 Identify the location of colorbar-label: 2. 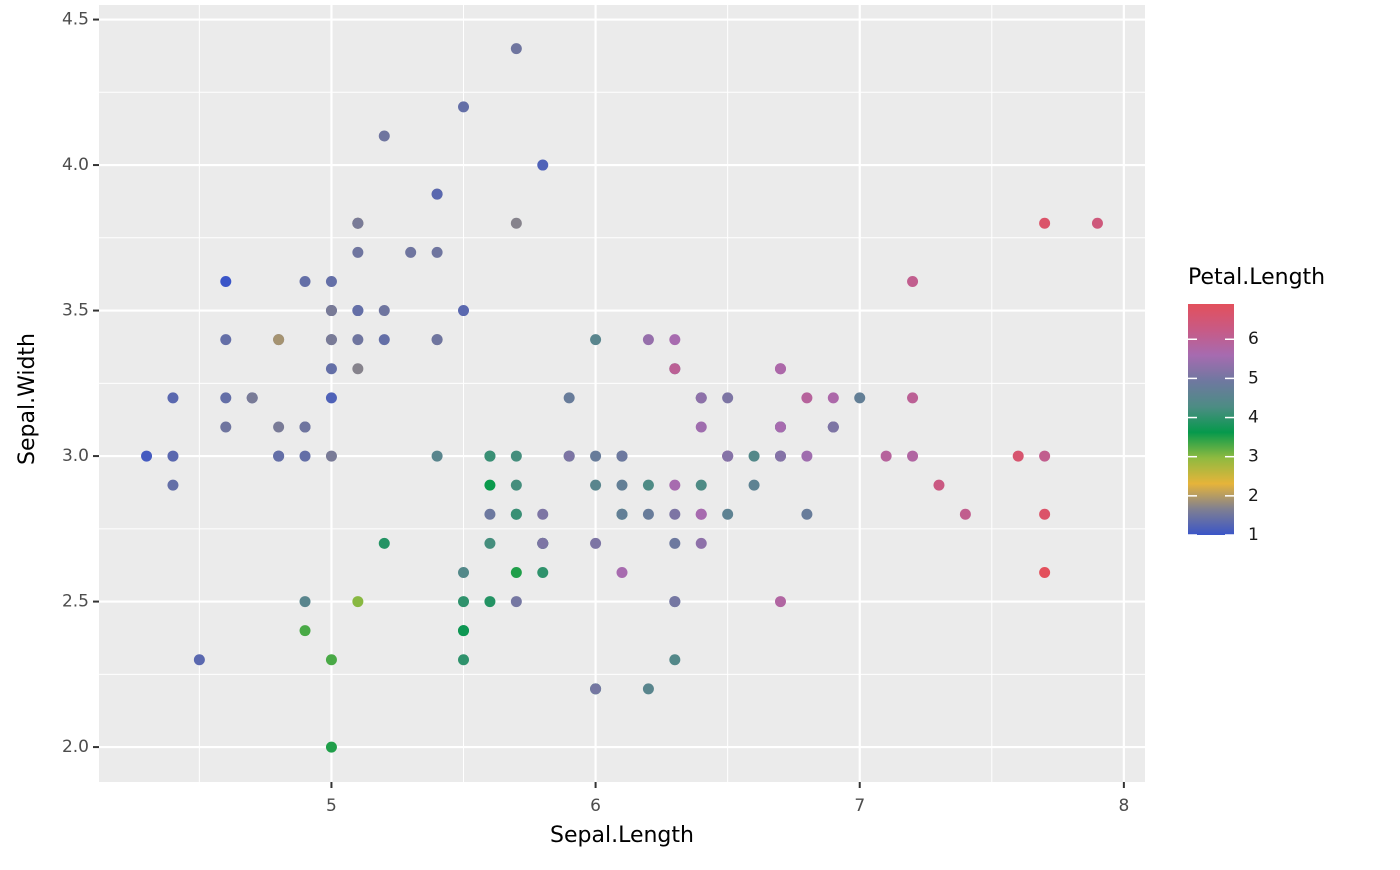
(1253, 496).